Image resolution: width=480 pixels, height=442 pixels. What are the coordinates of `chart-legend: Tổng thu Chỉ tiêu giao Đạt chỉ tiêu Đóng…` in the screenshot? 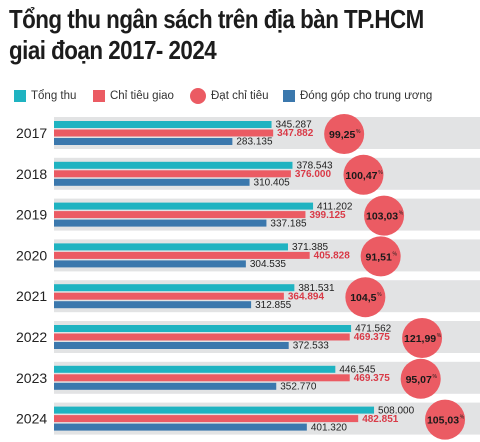 It's located at (245, 96).